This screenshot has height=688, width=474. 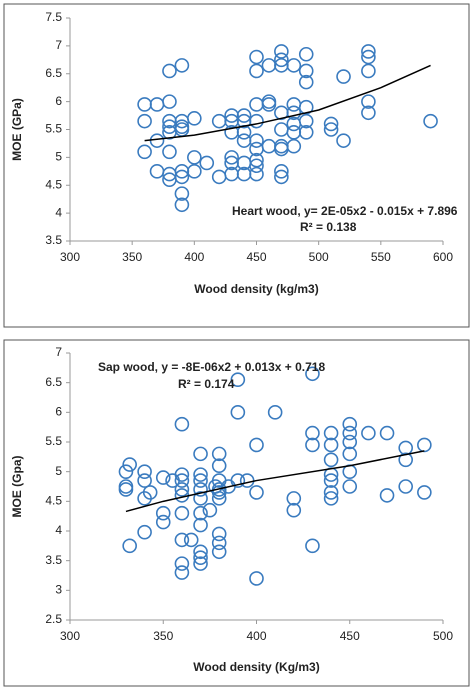 What do you see at coordinates (53, 17) in the screenshot?
I see `y-tick-label: 7.5` at bounding box center [53, 17].